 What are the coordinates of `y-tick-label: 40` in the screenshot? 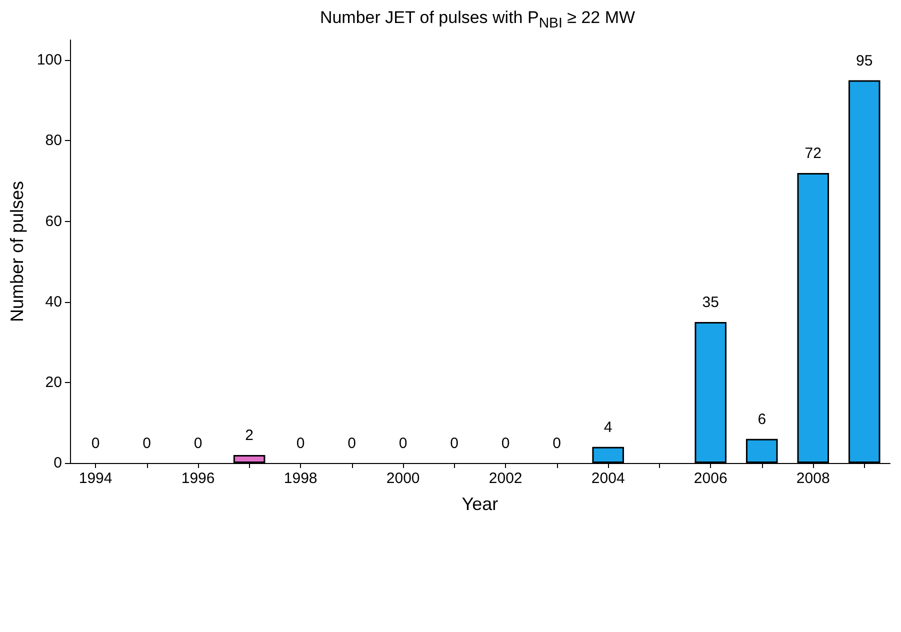 It's located at (53, 301).